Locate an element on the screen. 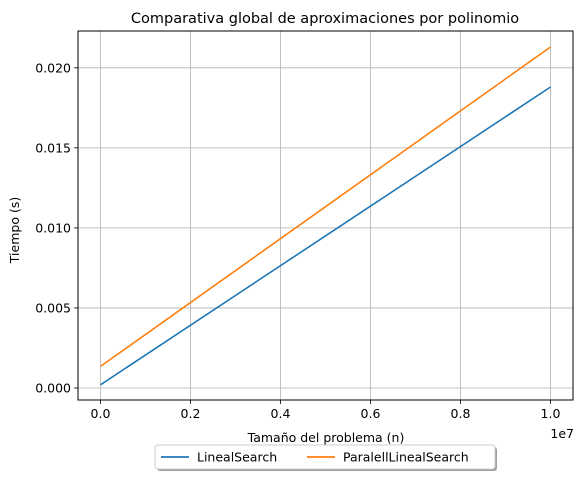  y-tick-label: 0.020 is located at coordinates (53, 67).